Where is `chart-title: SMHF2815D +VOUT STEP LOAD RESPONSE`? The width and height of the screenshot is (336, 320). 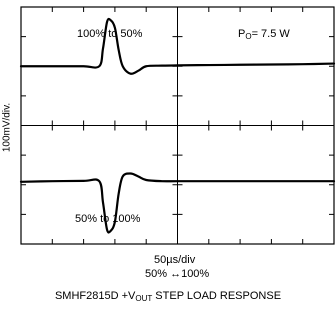
chart-title: SMHF2815D +VOUT STEP LOAD RESPONSE is located at coordinates (168, 296).